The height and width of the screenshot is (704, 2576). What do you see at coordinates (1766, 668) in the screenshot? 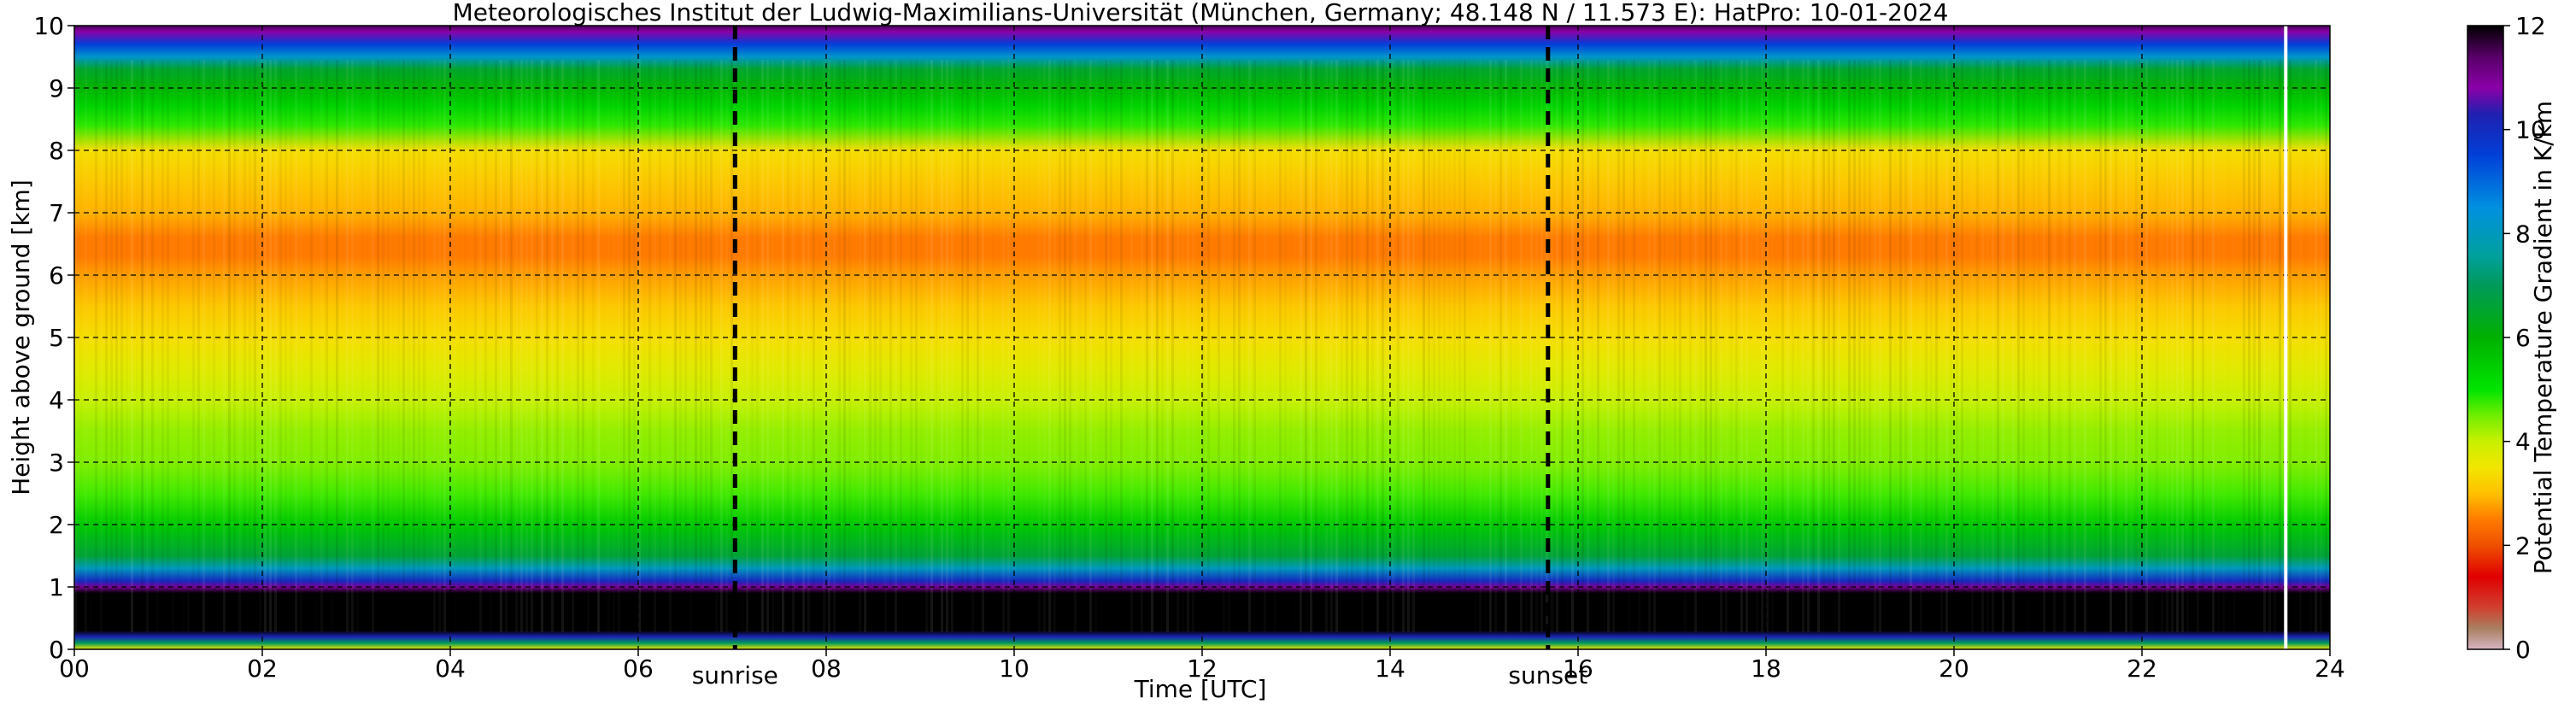
I see `x-tick-label: 18` at bounding box center [1766, 668].